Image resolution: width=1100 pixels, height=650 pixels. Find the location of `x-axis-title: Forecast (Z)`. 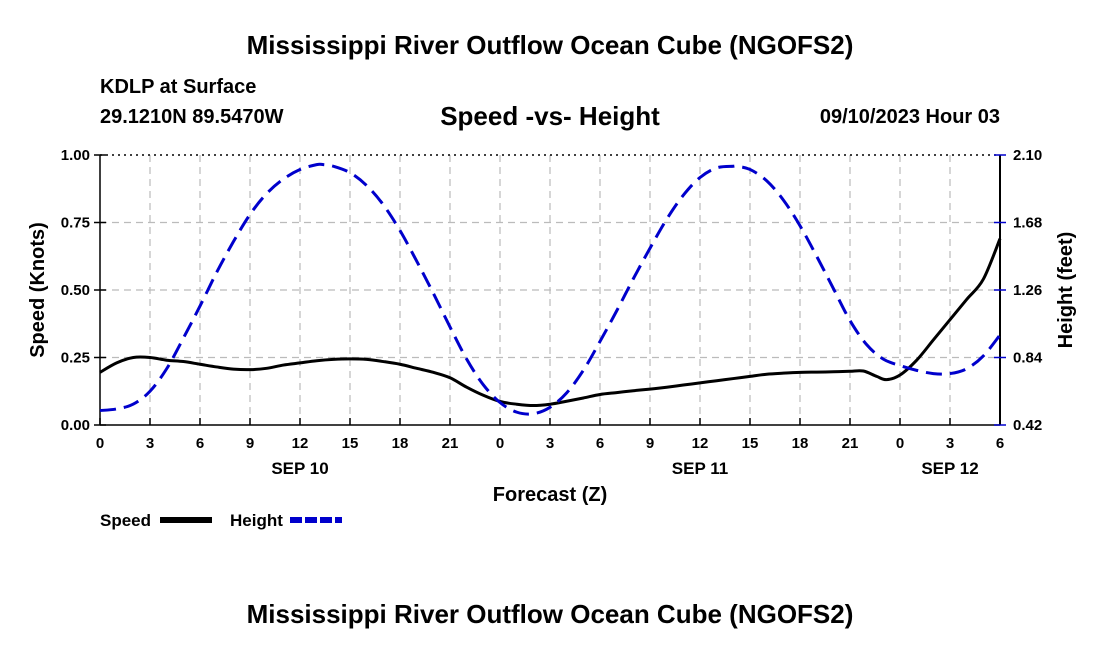

x-axis-title: Forecast (Z) is located at coordinates (550, 495).